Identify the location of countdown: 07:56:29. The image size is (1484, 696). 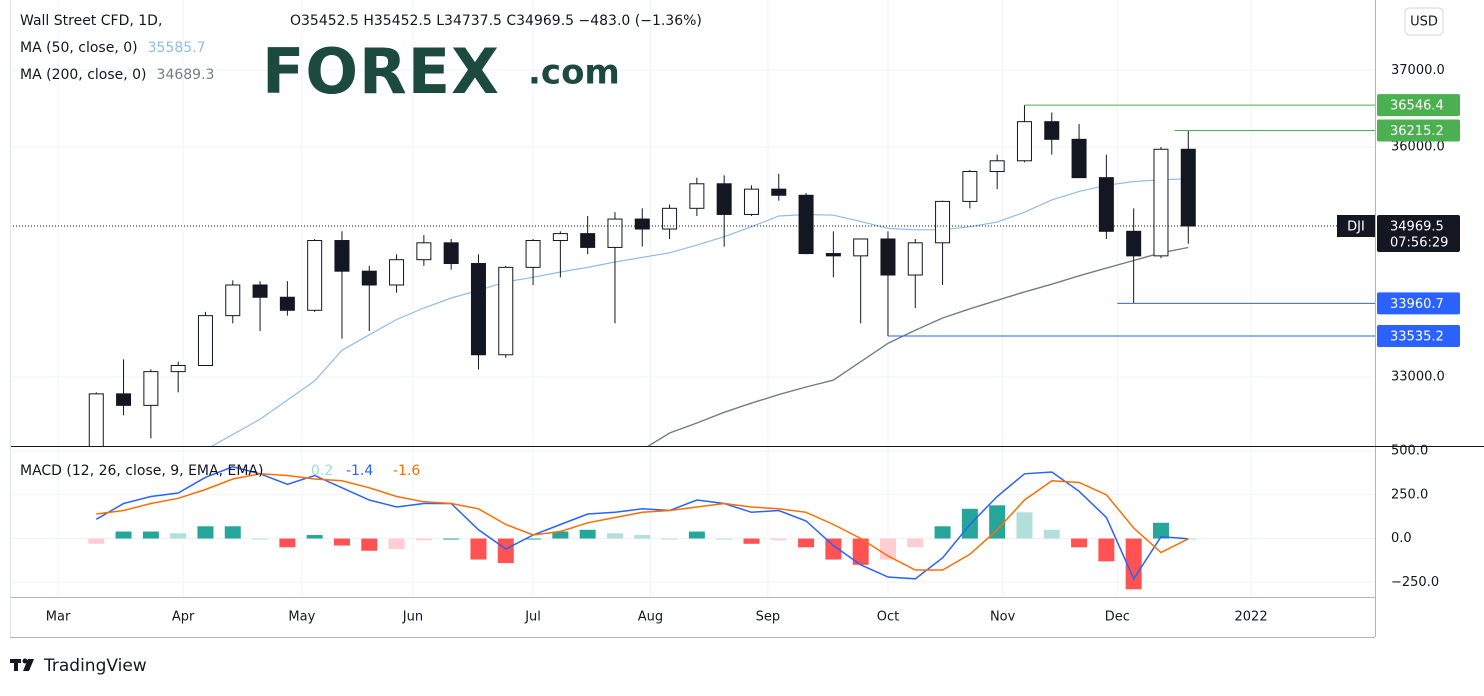
(1419, 242).